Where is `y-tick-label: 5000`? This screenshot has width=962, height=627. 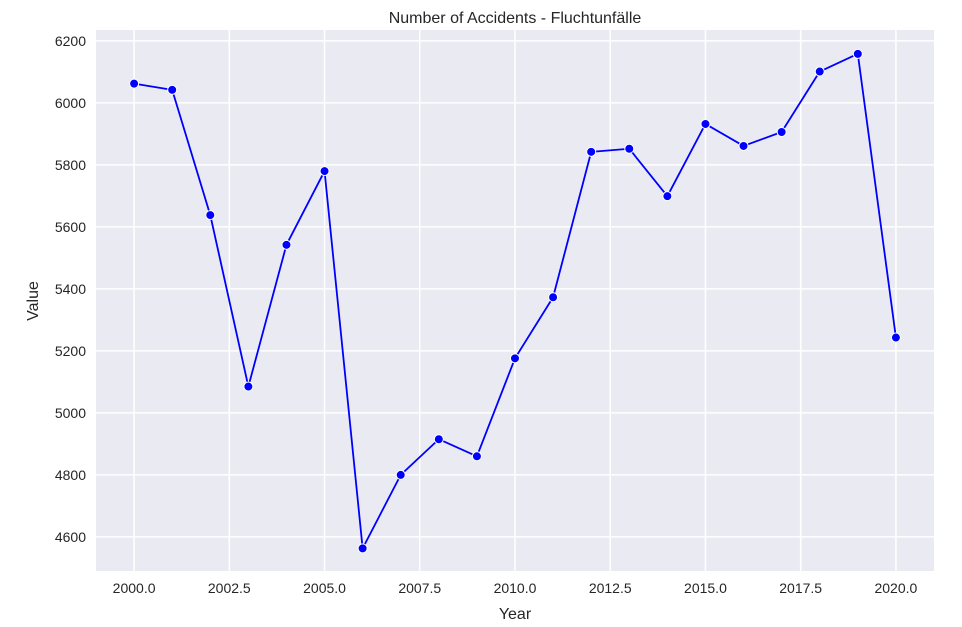
y-tick-label: 5000 is located at coordinates (70, 413).